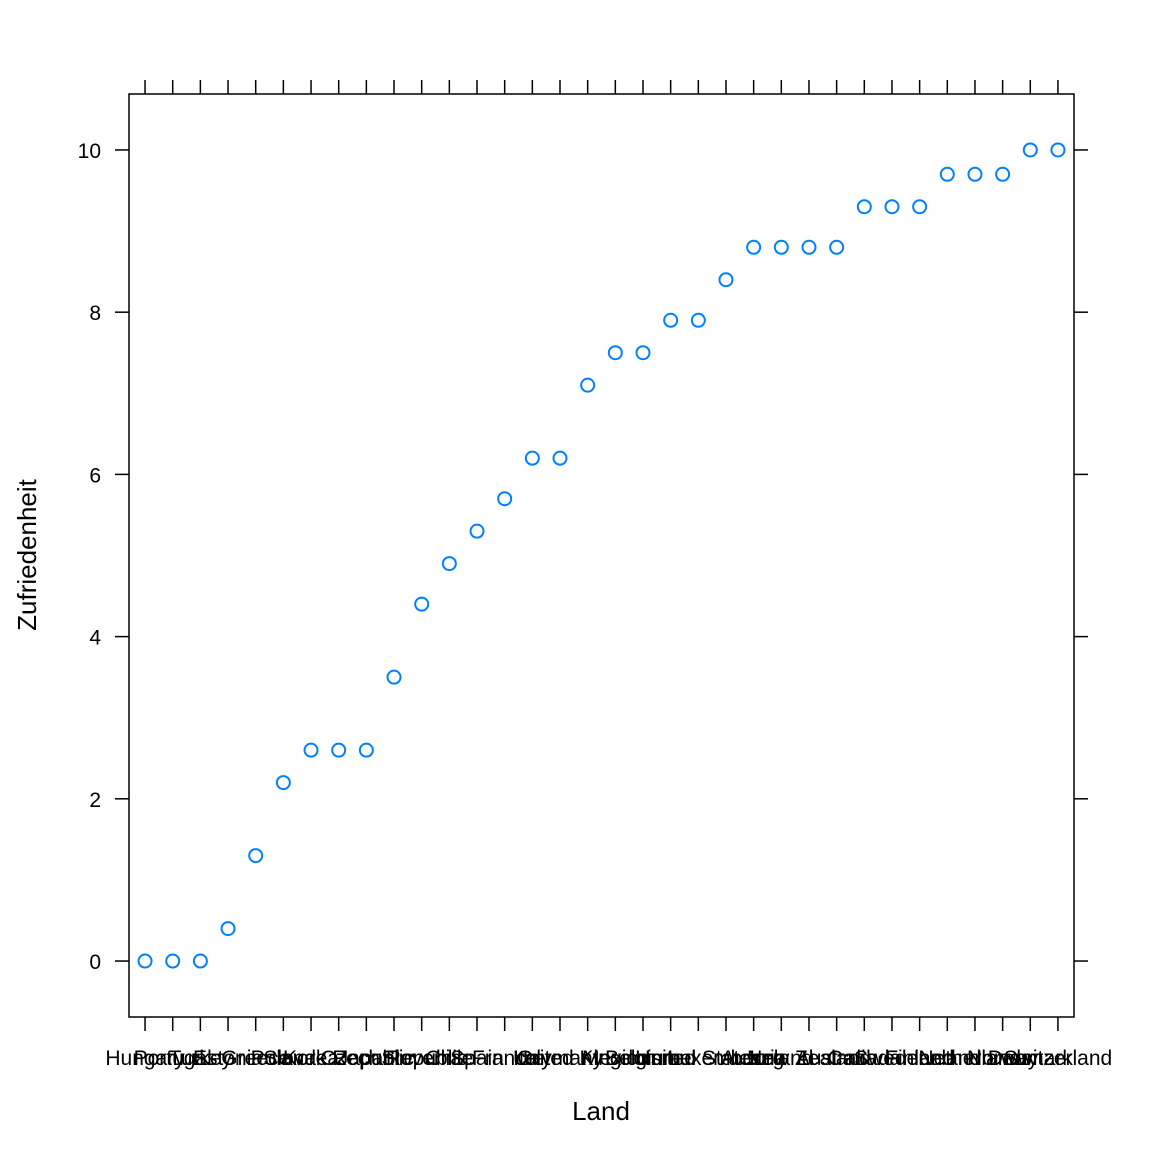  I want to click on x-tick-label: Korea, so click(311, 1058).